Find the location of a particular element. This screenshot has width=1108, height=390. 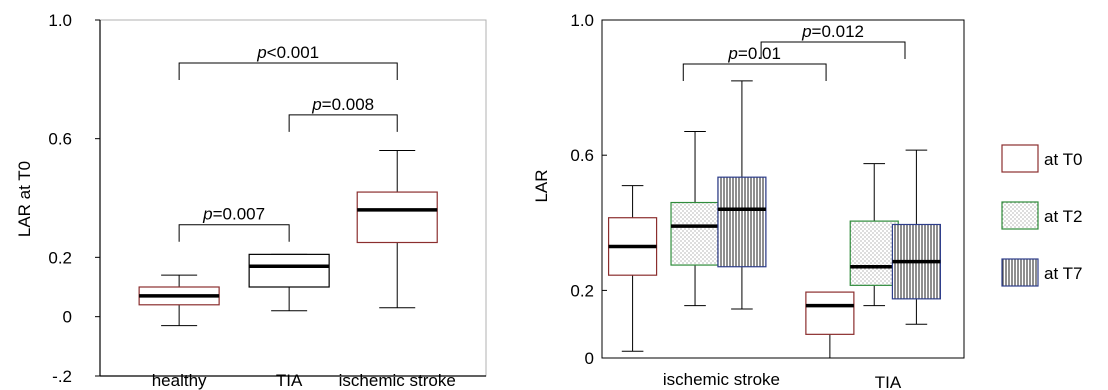

legend-item-at-t2: at T2 is located at coordinates (1041, 215).